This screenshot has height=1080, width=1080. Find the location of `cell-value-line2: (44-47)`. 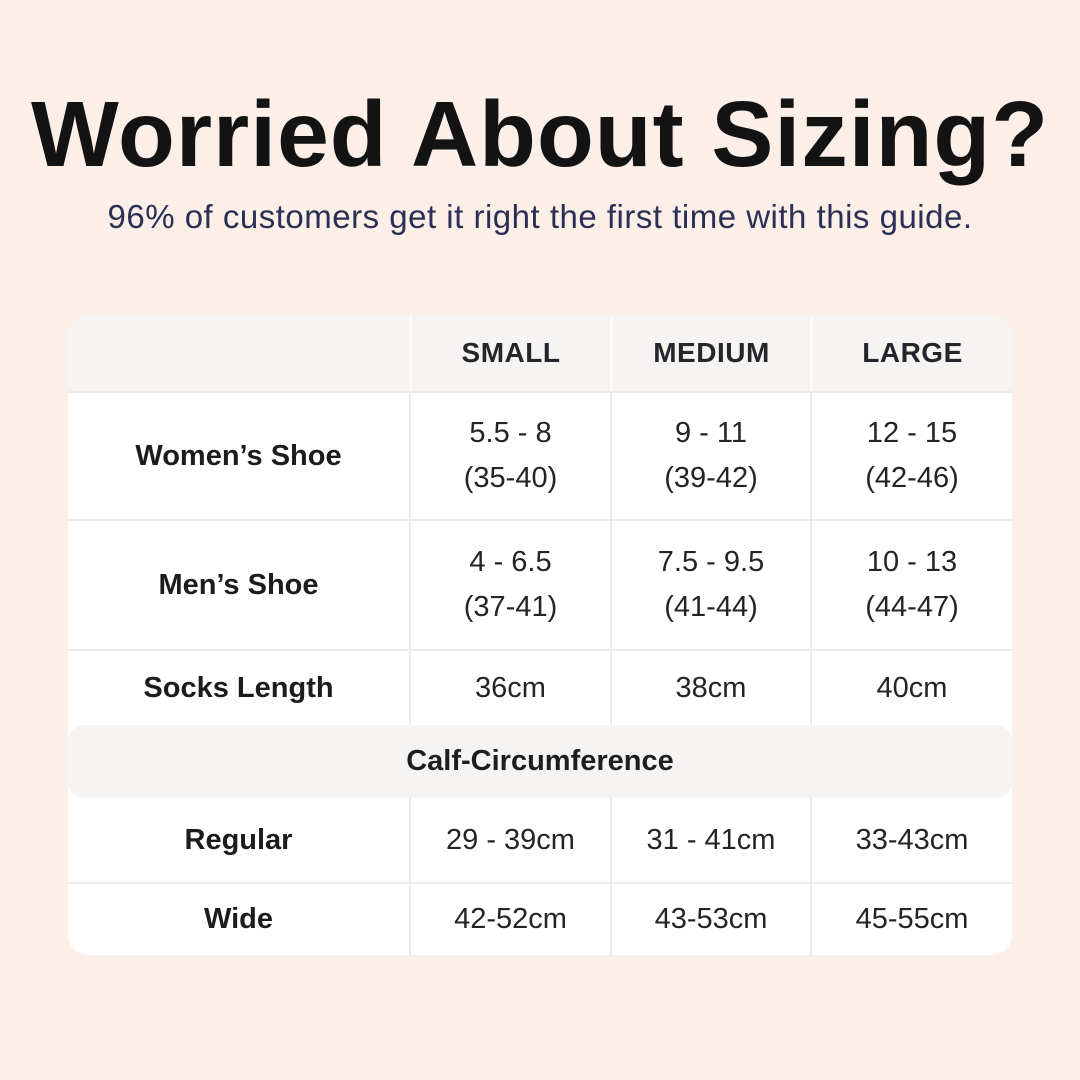

cell-value-line2: (44-47) is located at coordinates (912, 607).